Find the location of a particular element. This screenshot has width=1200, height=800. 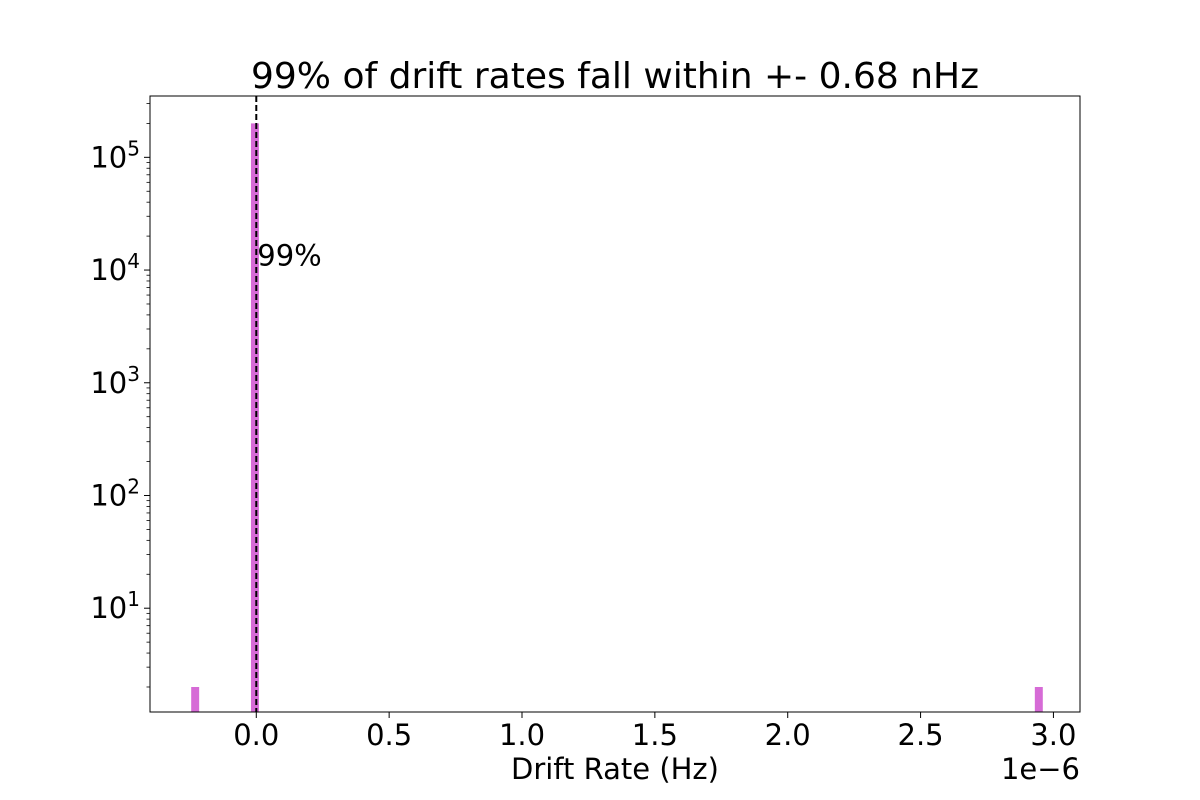

y-axis: 10¹ 10² 10³ 10⁴ 10⁵ is located at coordinates (120, 395).